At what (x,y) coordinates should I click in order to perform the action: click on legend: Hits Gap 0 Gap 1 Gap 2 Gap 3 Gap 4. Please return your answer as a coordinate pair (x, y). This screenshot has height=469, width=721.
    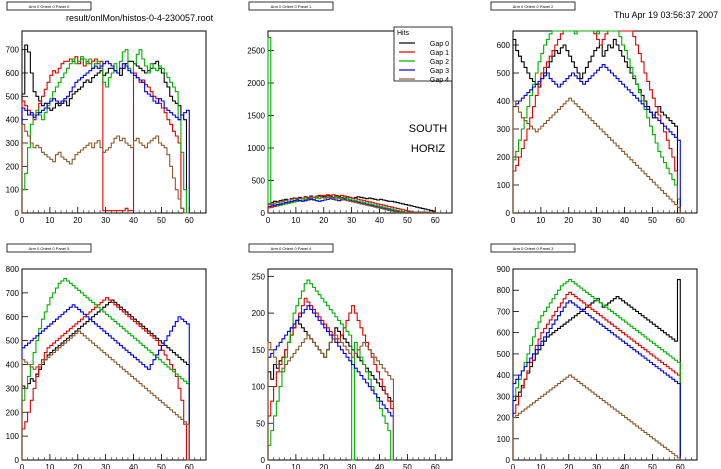
    Looking at the image, I should click on (423, 55).